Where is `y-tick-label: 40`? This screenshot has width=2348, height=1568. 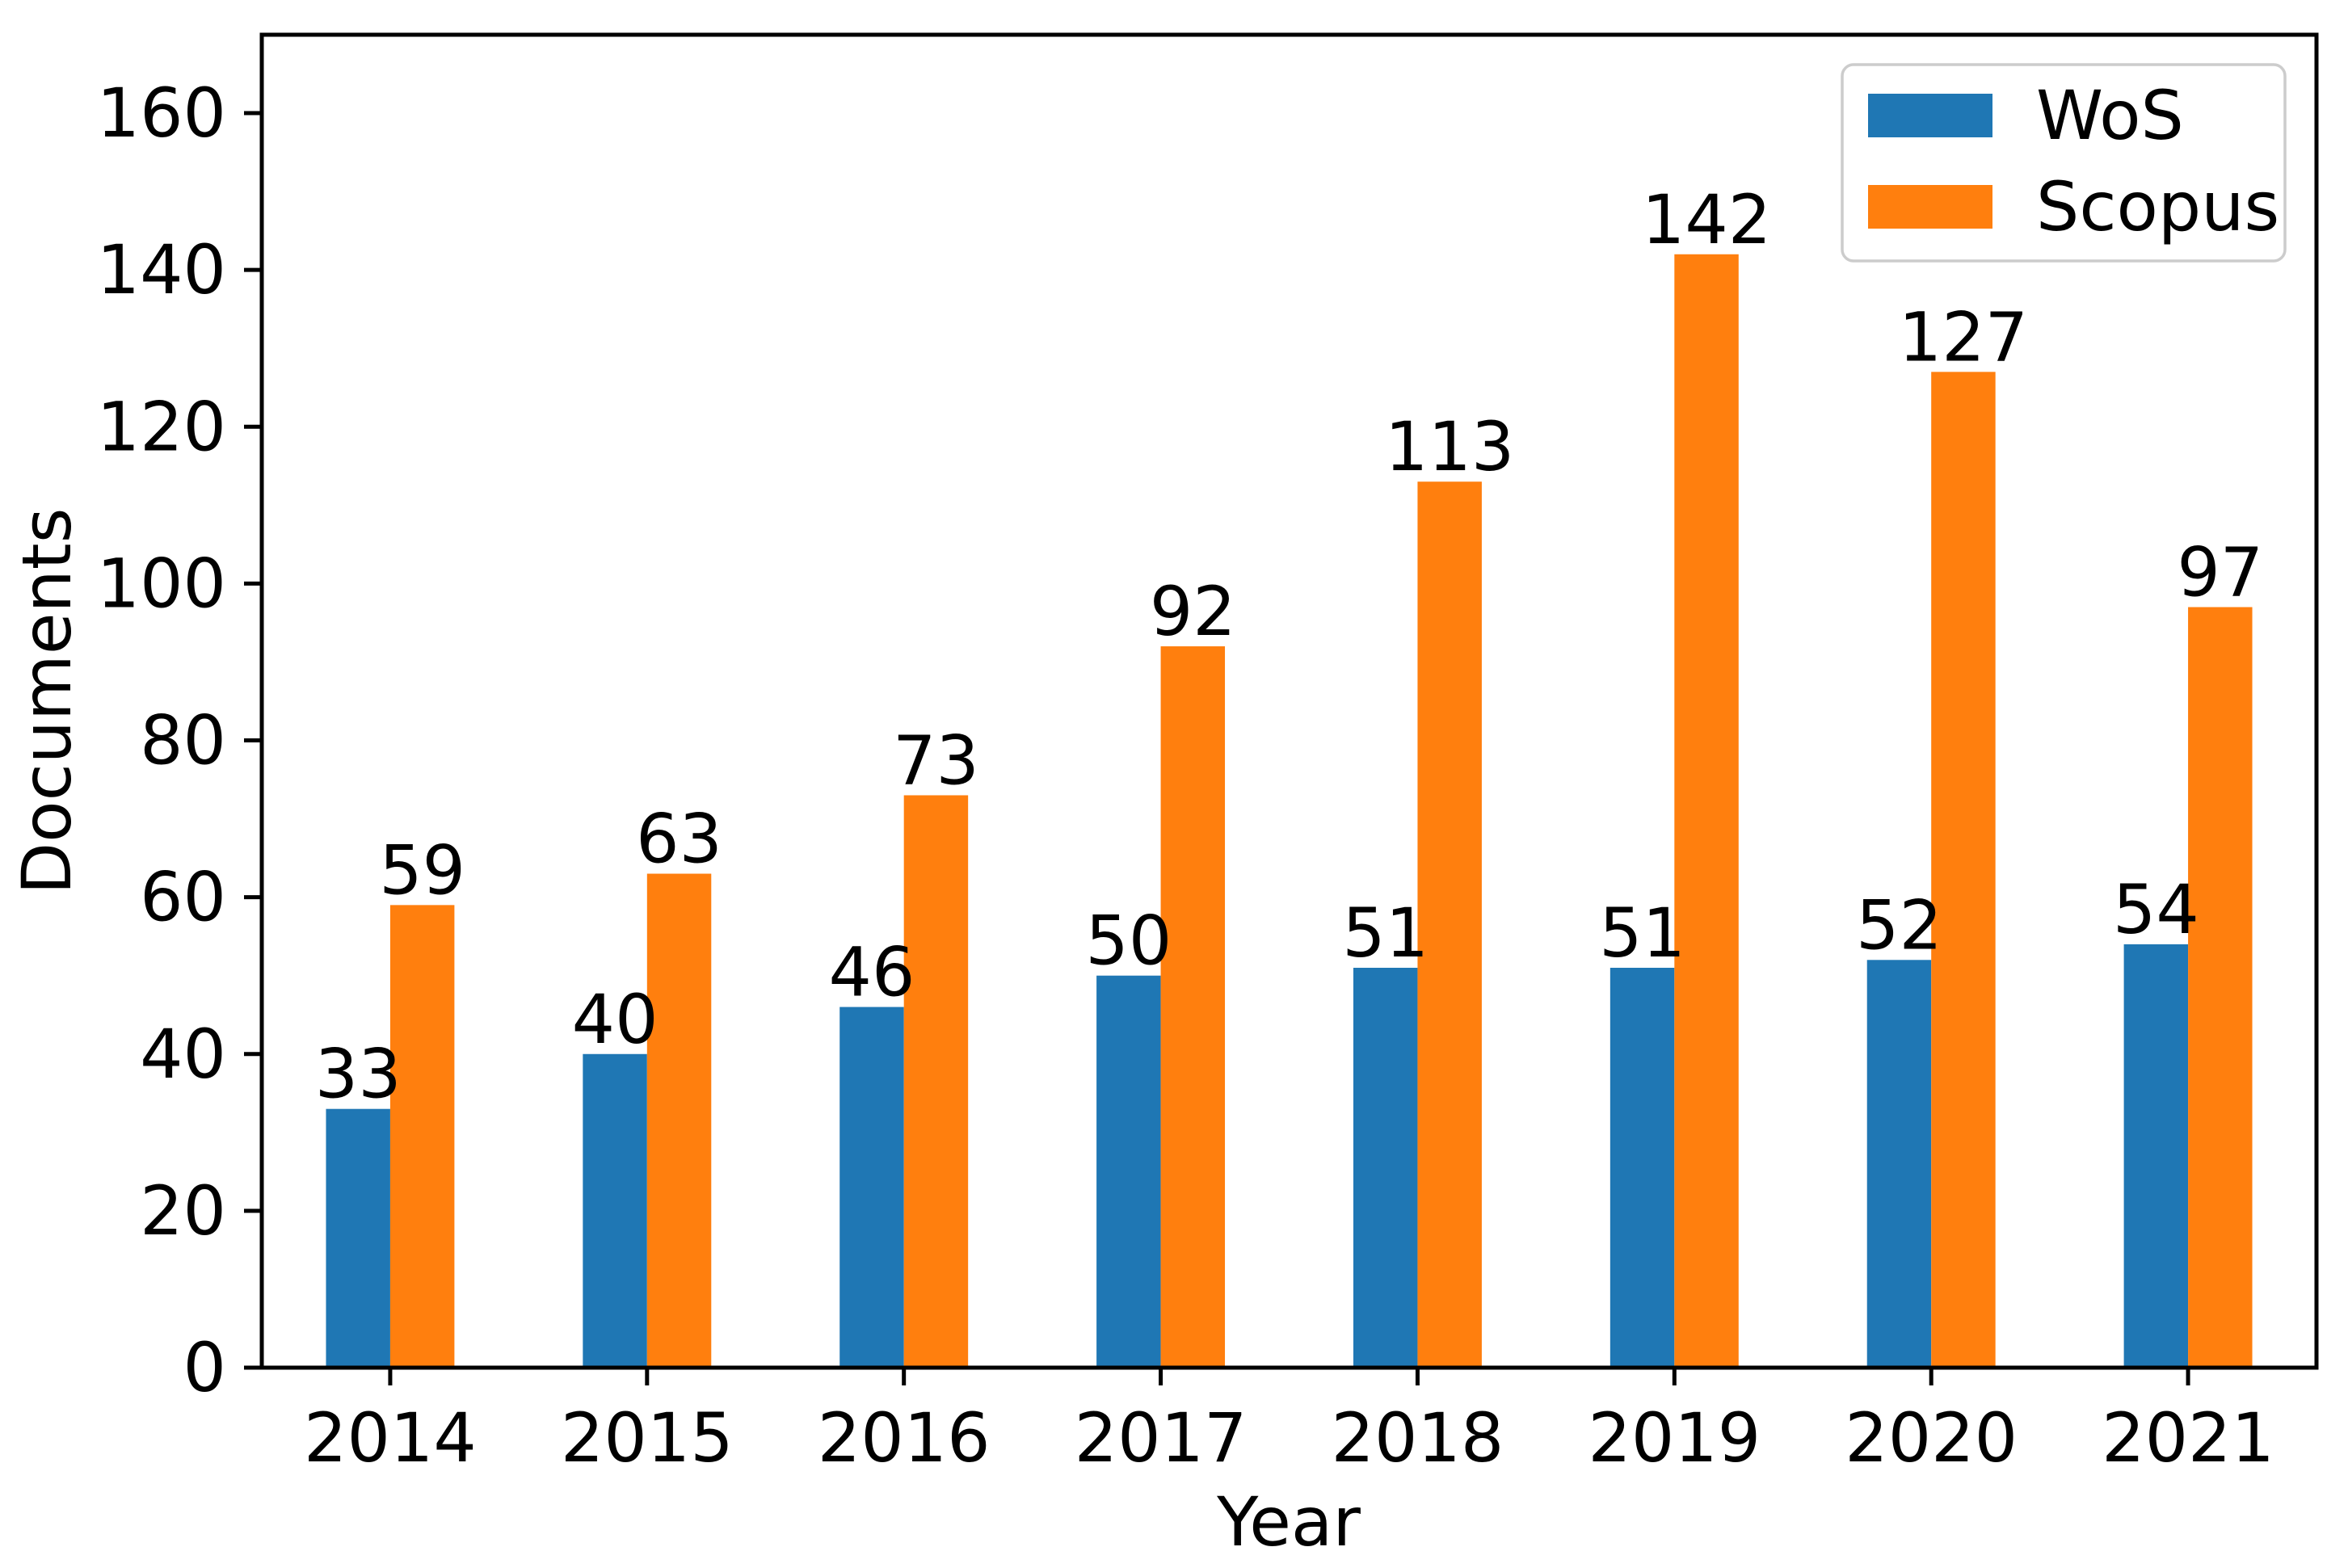 y-tick-label: 40 is located at coordinates (183, 1055).